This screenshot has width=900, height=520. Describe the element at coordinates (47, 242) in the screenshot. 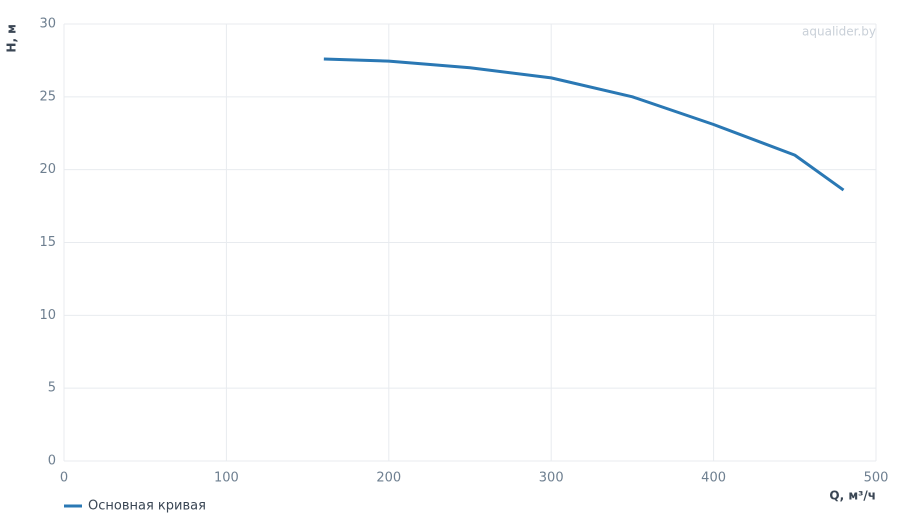

I see `y-tick-label: 15` at that location.